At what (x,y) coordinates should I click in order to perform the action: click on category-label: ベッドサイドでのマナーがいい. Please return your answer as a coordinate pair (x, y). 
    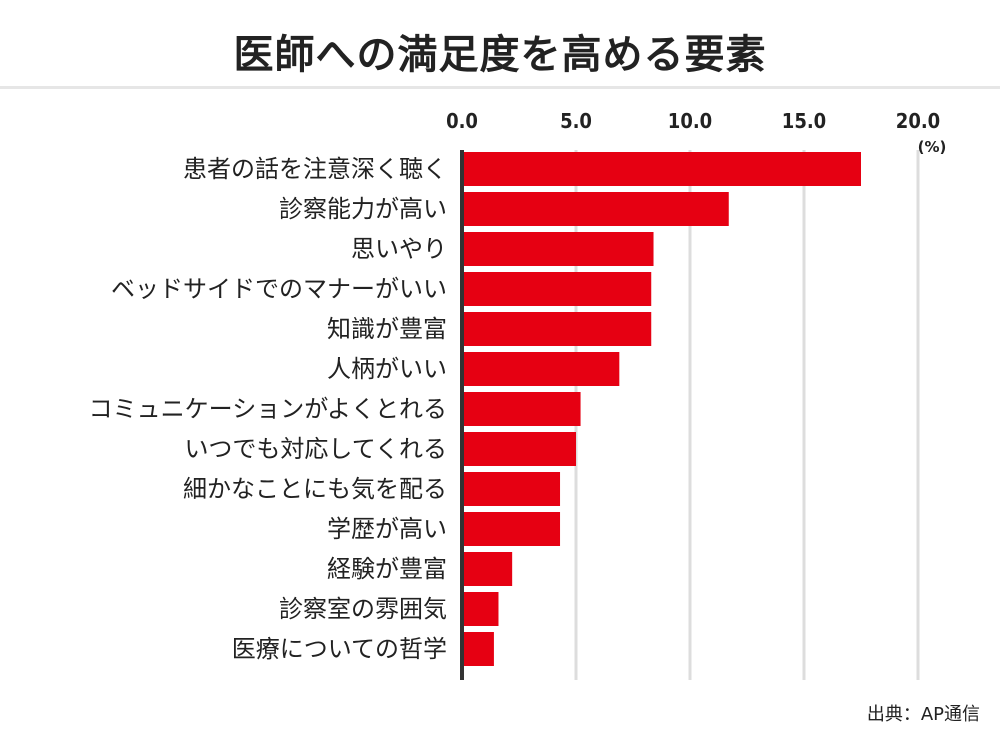
    Looking at the image, I should click on (279, 289).